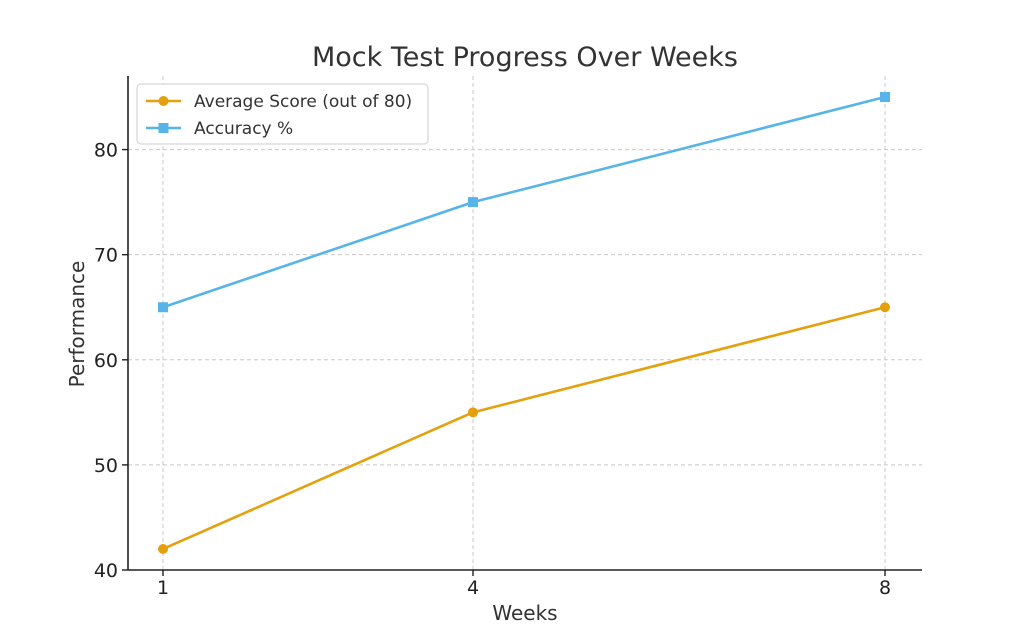 This screenshot has width=1024, height=640. Describe the element at coordinates (106, 256) in the screenshot. I see `y-tick-label: 70` at that location.